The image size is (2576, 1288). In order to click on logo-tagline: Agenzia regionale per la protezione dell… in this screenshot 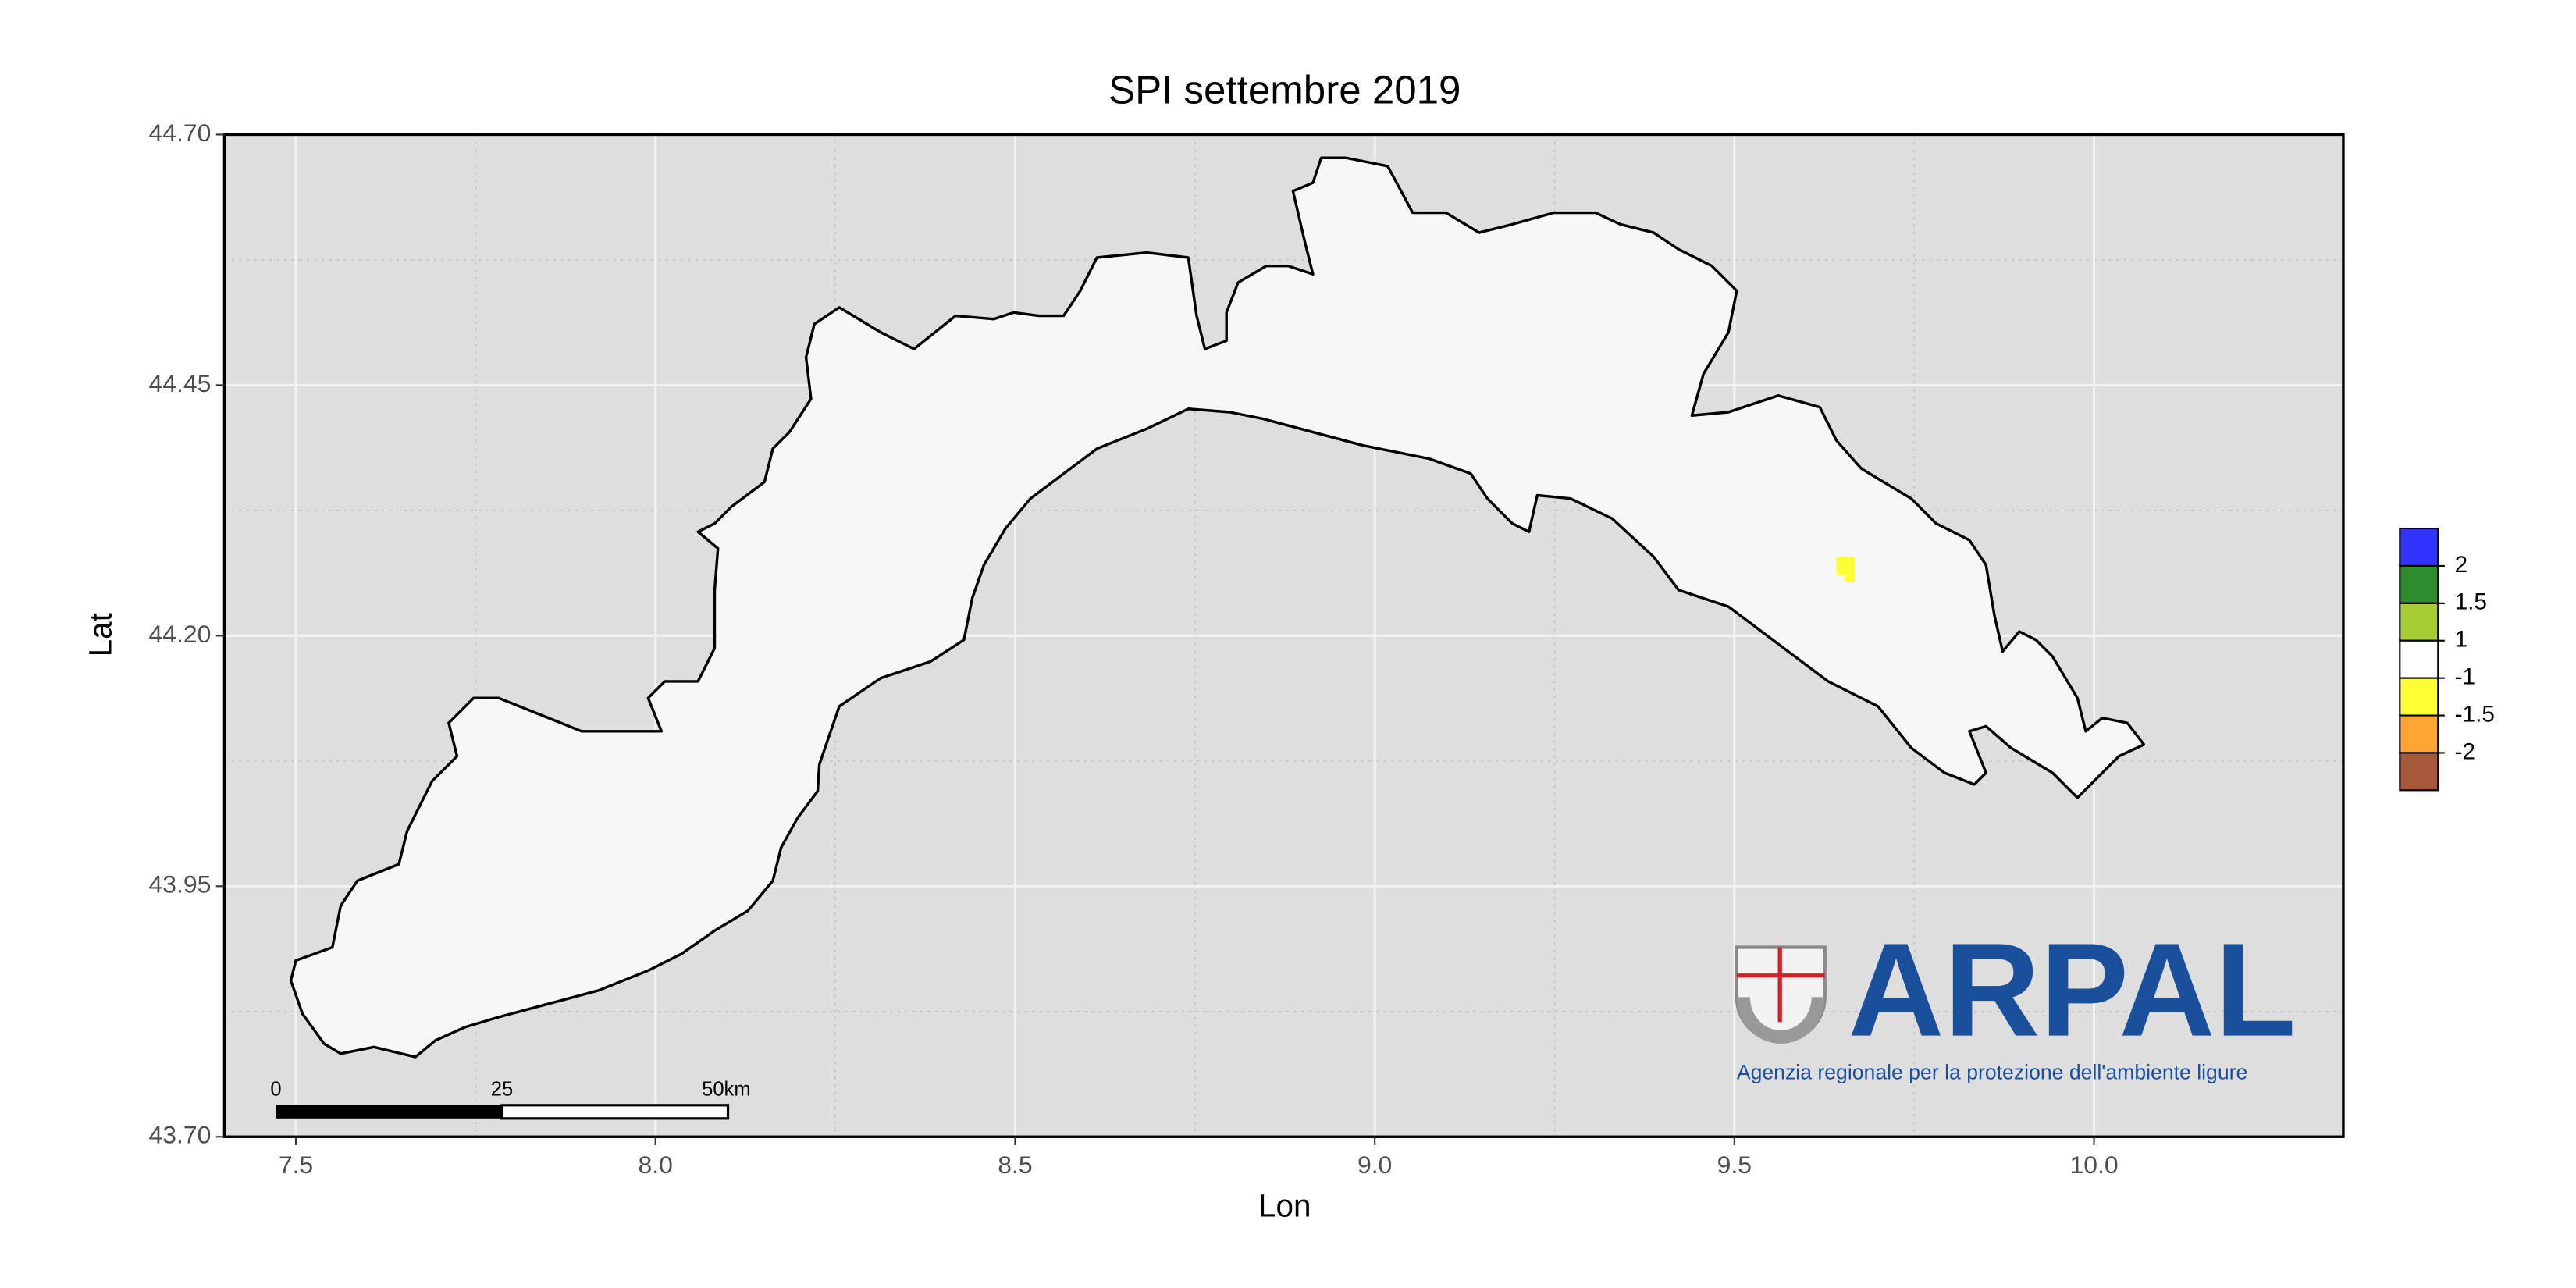, I will do `click(1992, 1071)`.